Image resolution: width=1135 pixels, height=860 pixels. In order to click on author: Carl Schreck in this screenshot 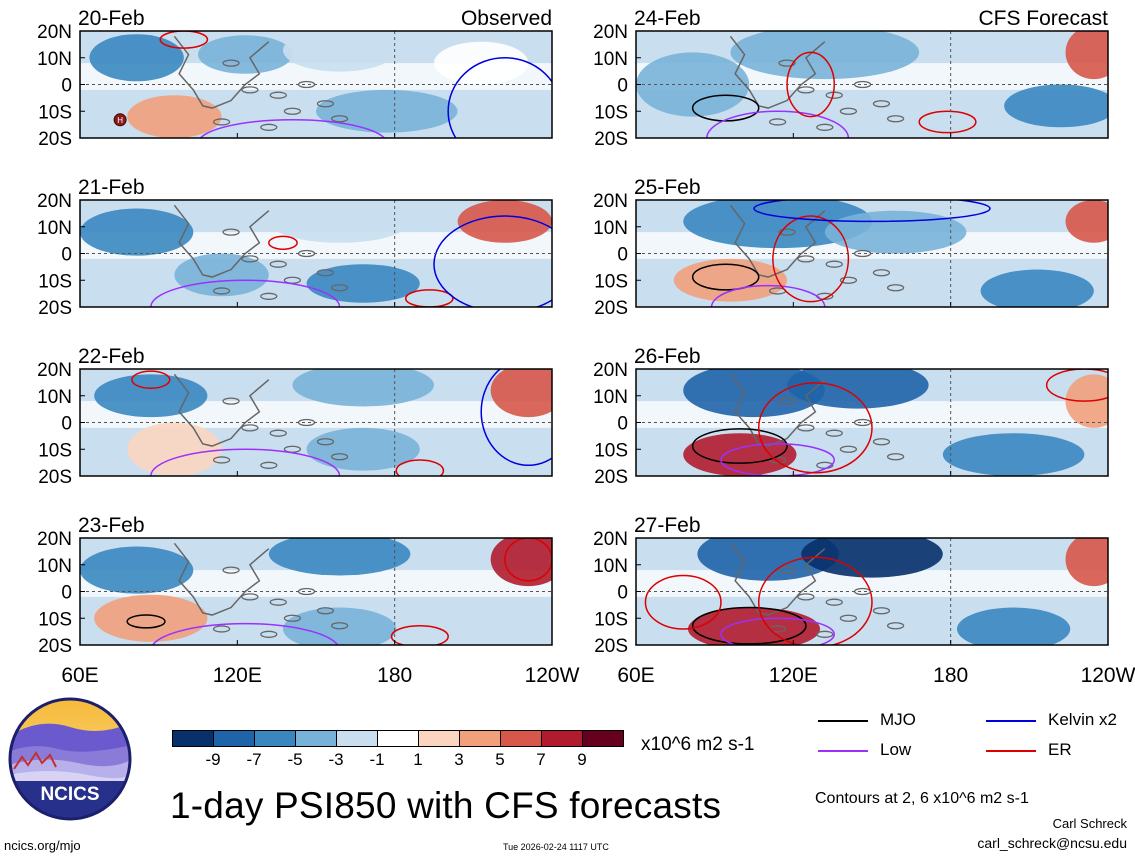, I will do `click(1089, 823)`.